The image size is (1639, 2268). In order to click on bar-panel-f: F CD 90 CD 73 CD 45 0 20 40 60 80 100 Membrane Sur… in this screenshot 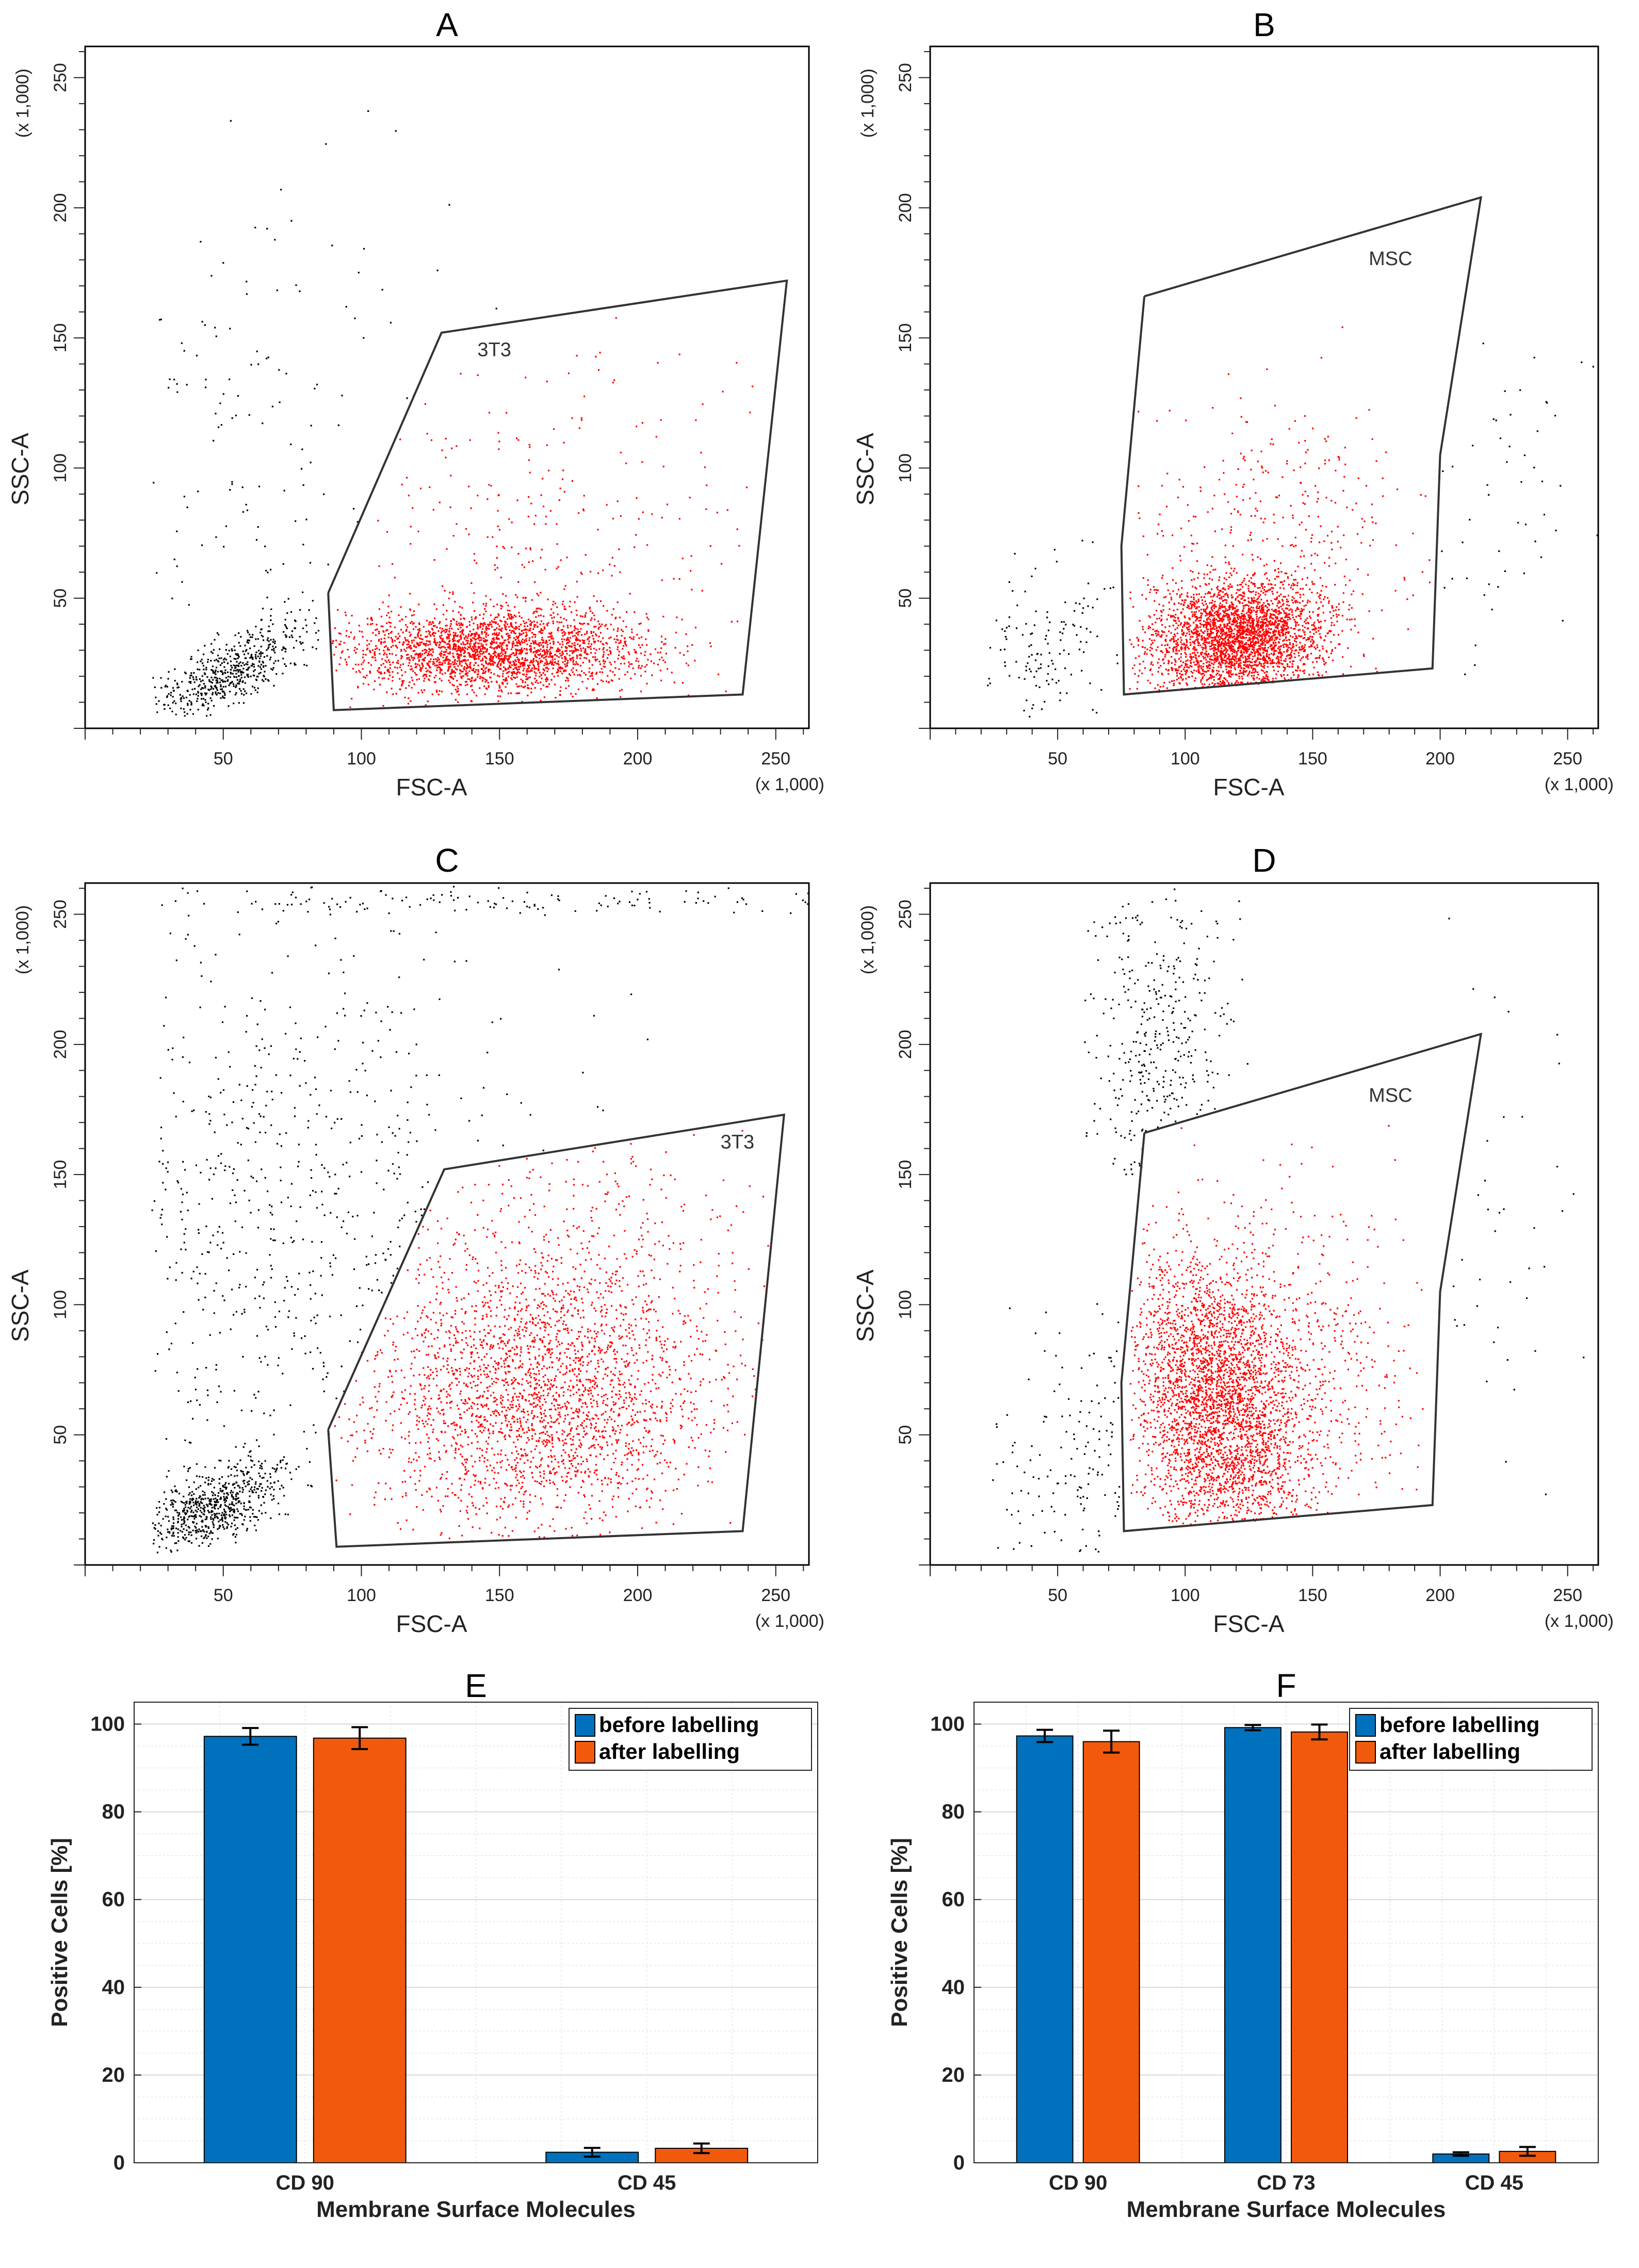, I will do `click(1243, 1945)`.